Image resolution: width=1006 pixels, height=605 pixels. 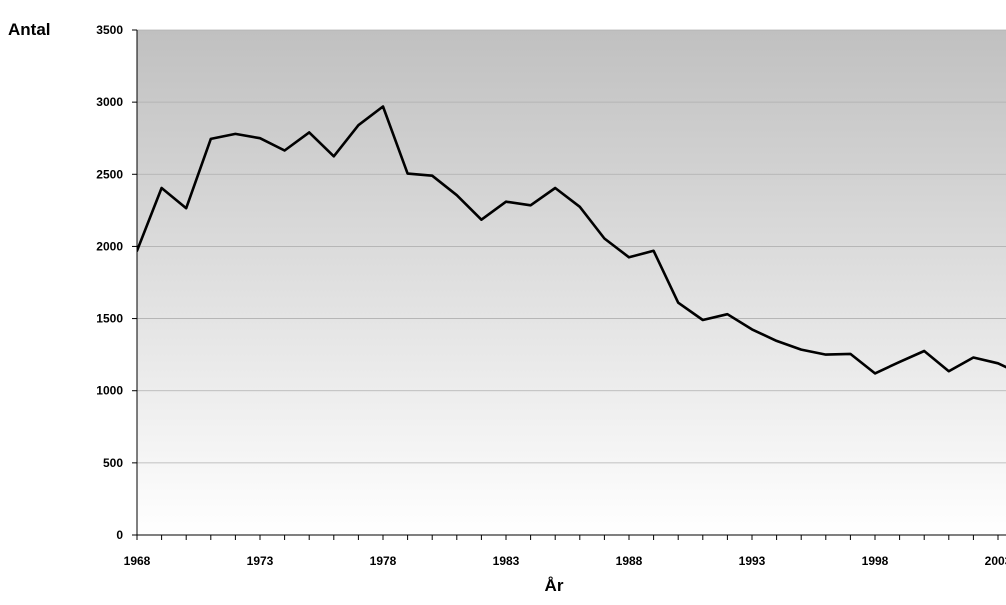 What do you see at coordinates (383, 561) in the screenshot?
I see `x-tick-label: 1978` at bounding box center [383, 561].